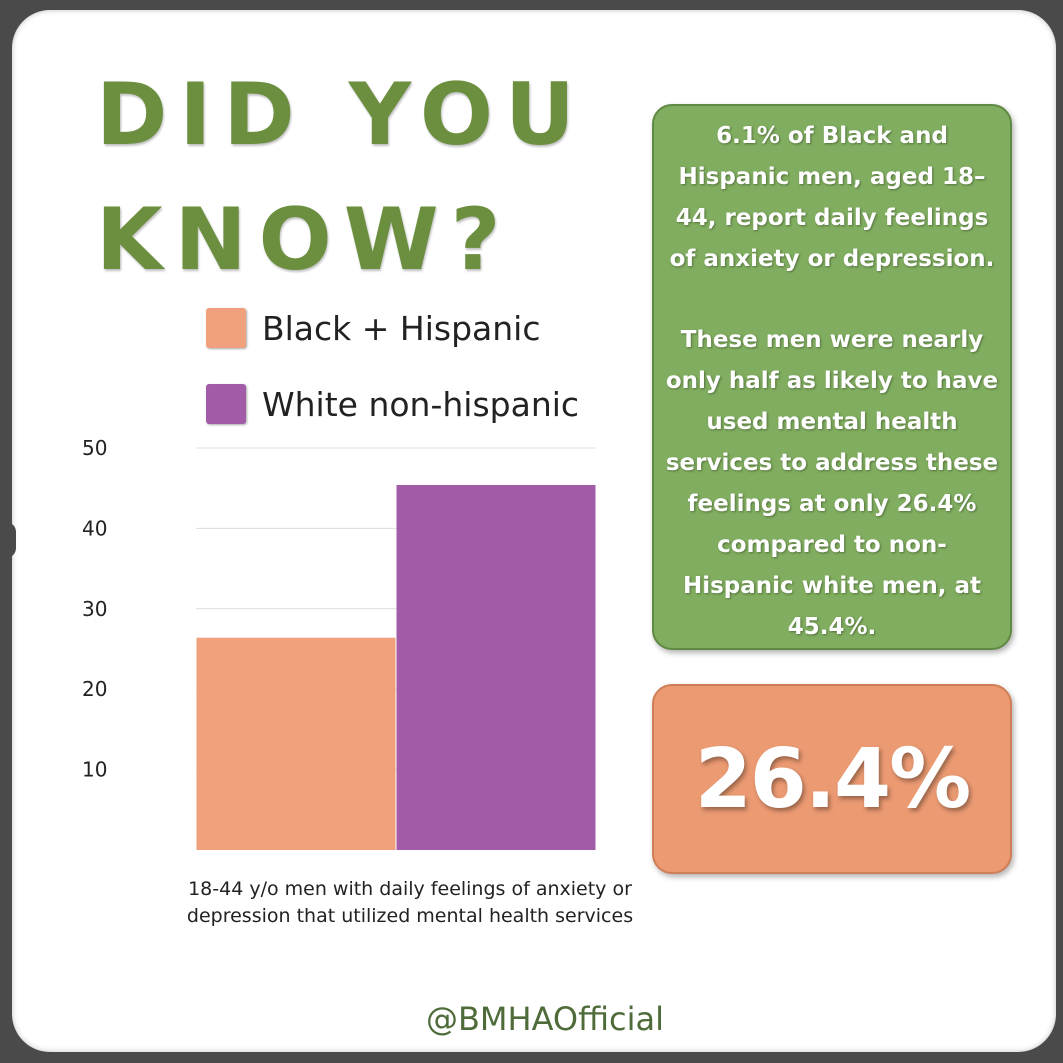  I want to click on highlight-box: 26.4%, so click(832, 779).